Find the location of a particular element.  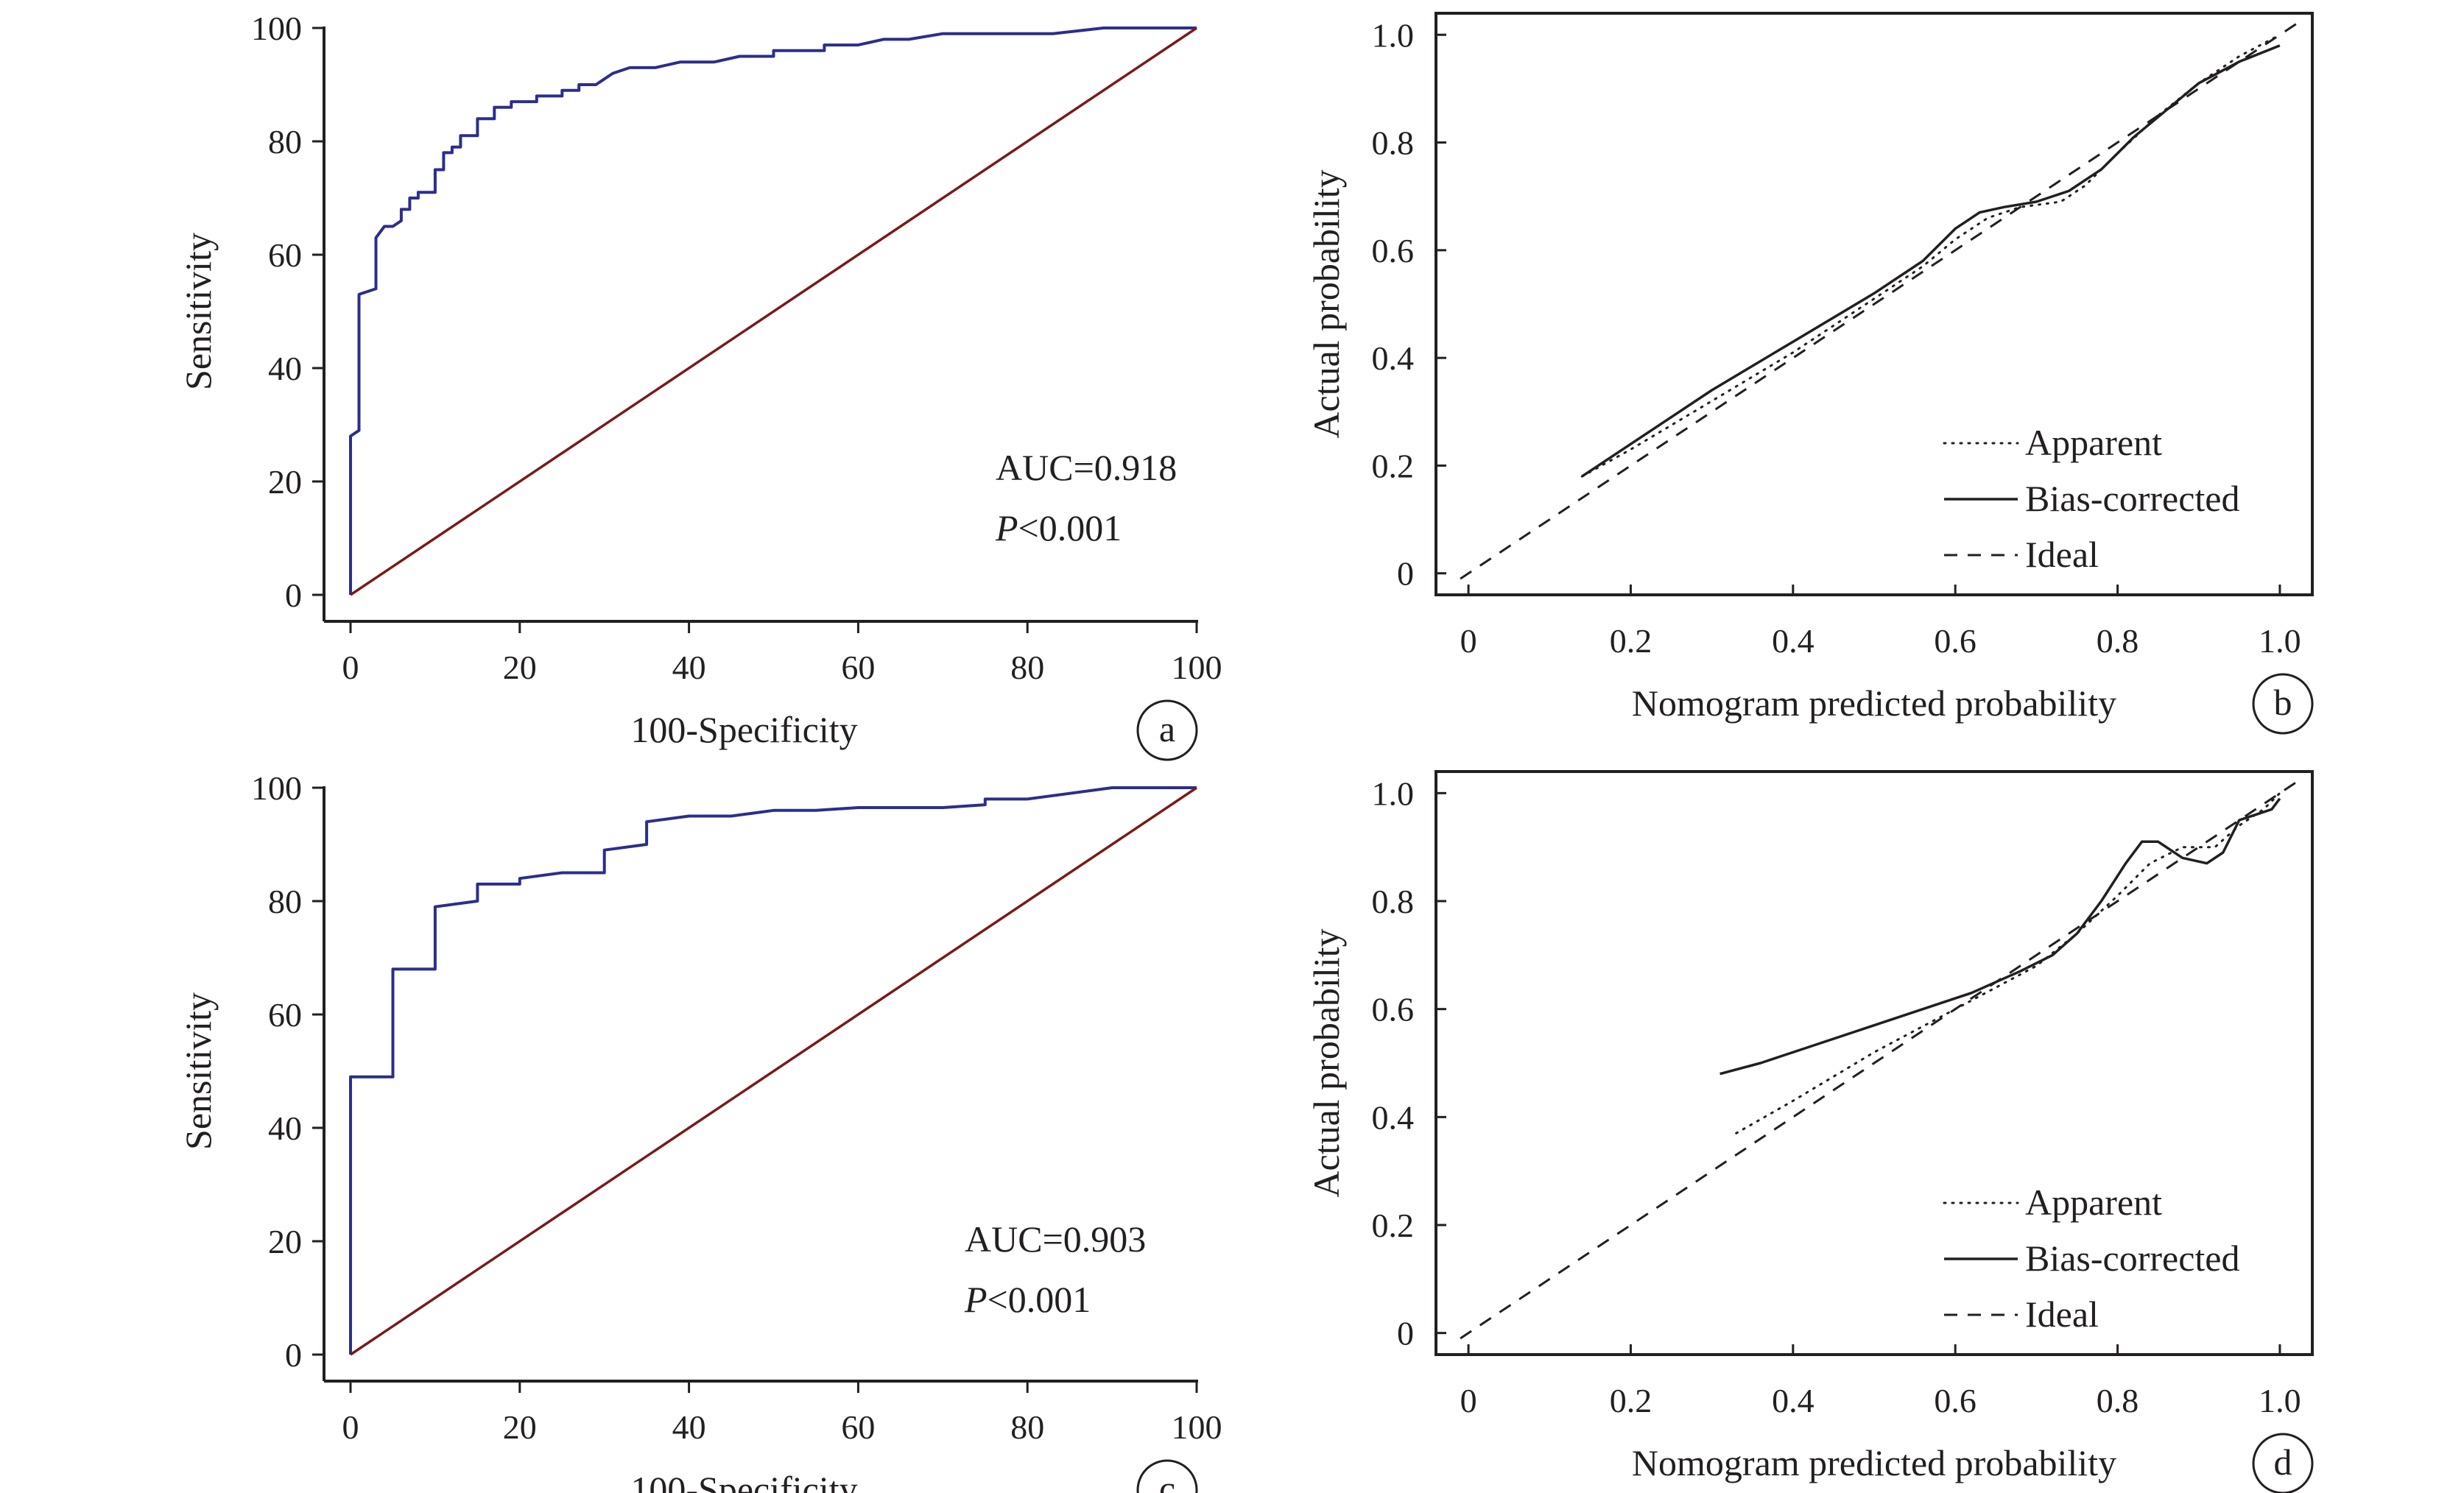

panel-tag: a is located at coordinates (1167, 729).